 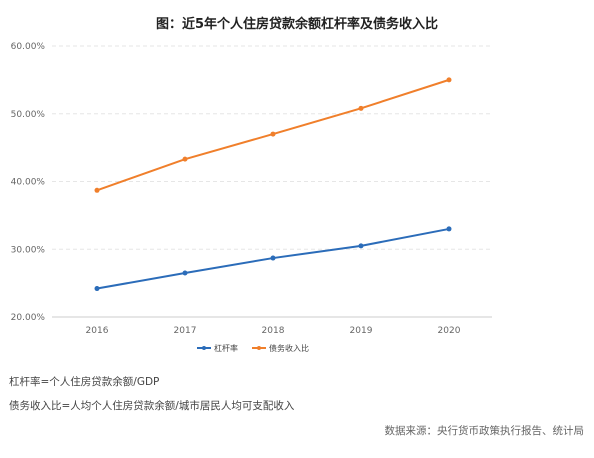 What do you see at coordinates (152, 406) in the screenshot?
I see `debt-income-definition: 债务收入比=人均个人住房贷款余额/城市居民人均可支配收入` at bounding box center [152, 406].